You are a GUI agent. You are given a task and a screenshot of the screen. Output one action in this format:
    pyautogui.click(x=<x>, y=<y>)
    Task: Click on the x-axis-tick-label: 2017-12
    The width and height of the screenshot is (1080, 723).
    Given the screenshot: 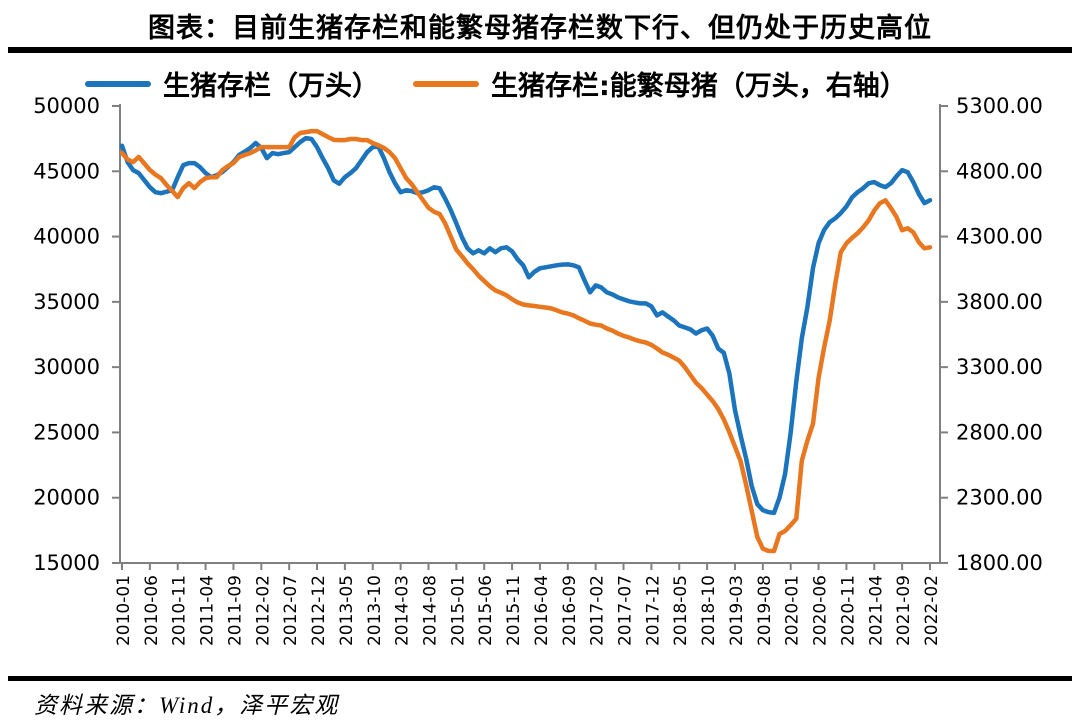 What is the action you would take?
    pyautogui.click(x=653, y=610)
    